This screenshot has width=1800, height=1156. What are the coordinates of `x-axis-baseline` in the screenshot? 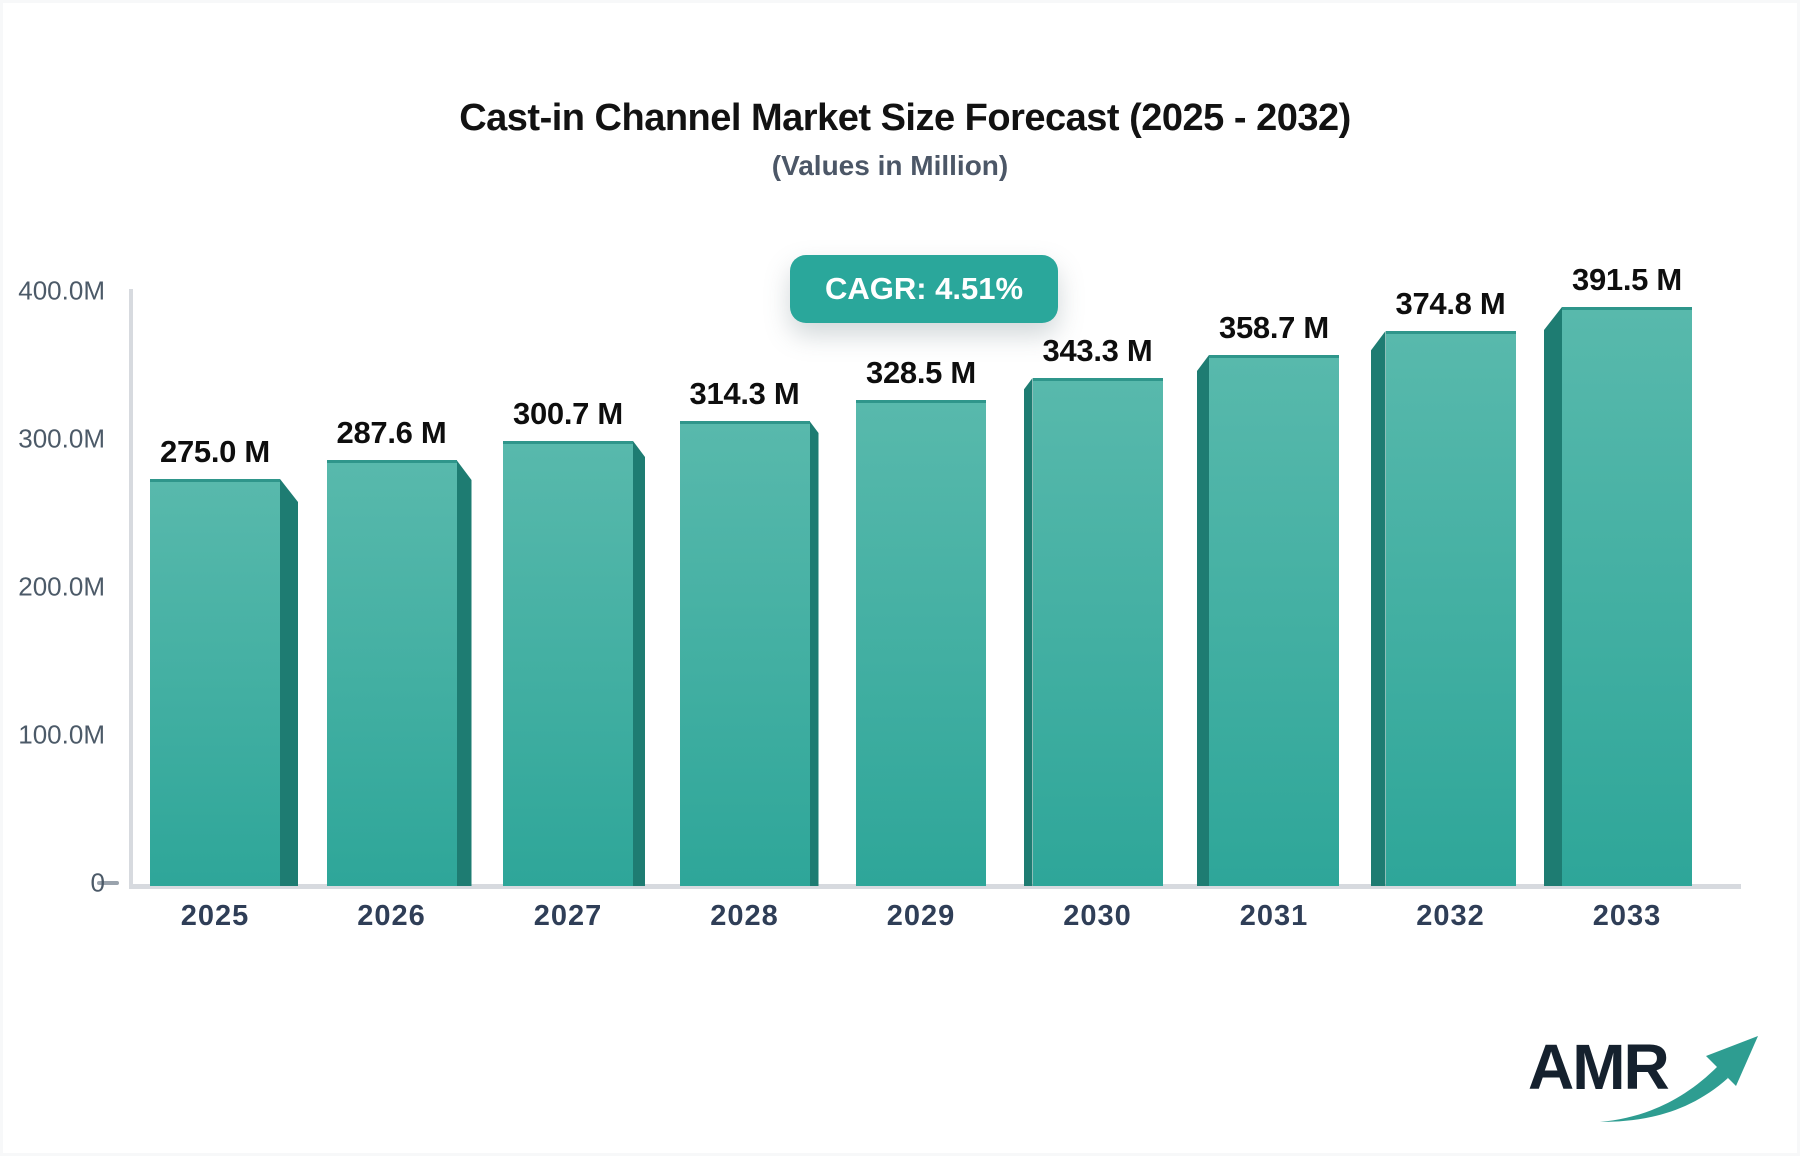 It's located at (935, 886).